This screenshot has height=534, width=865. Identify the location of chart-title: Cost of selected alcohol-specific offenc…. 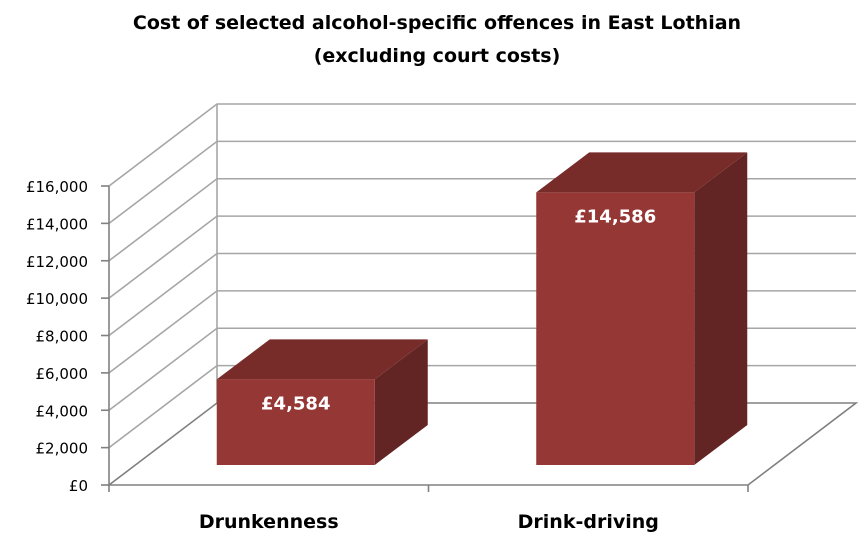
(437, 23).